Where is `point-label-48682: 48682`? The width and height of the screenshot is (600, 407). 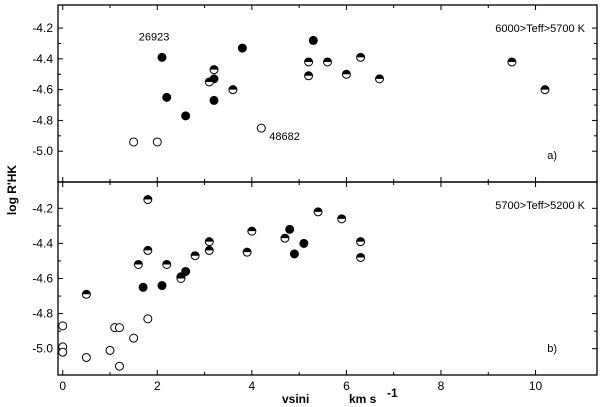 point-label-48682: 48682 is located at coordinates (284, 137).